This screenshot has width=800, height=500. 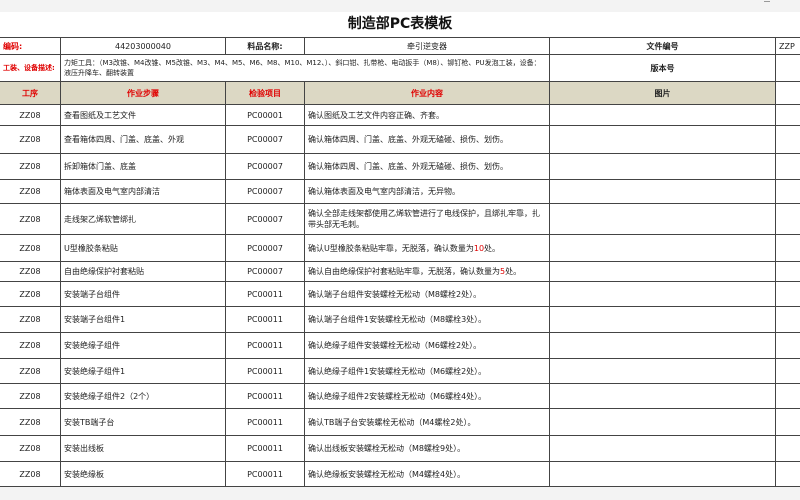 What do you see at coordinates (143, 219) in the screenshot?
I see `cell-step: 走线架乙烯软管绑扎` at bounding box center [143, 219].